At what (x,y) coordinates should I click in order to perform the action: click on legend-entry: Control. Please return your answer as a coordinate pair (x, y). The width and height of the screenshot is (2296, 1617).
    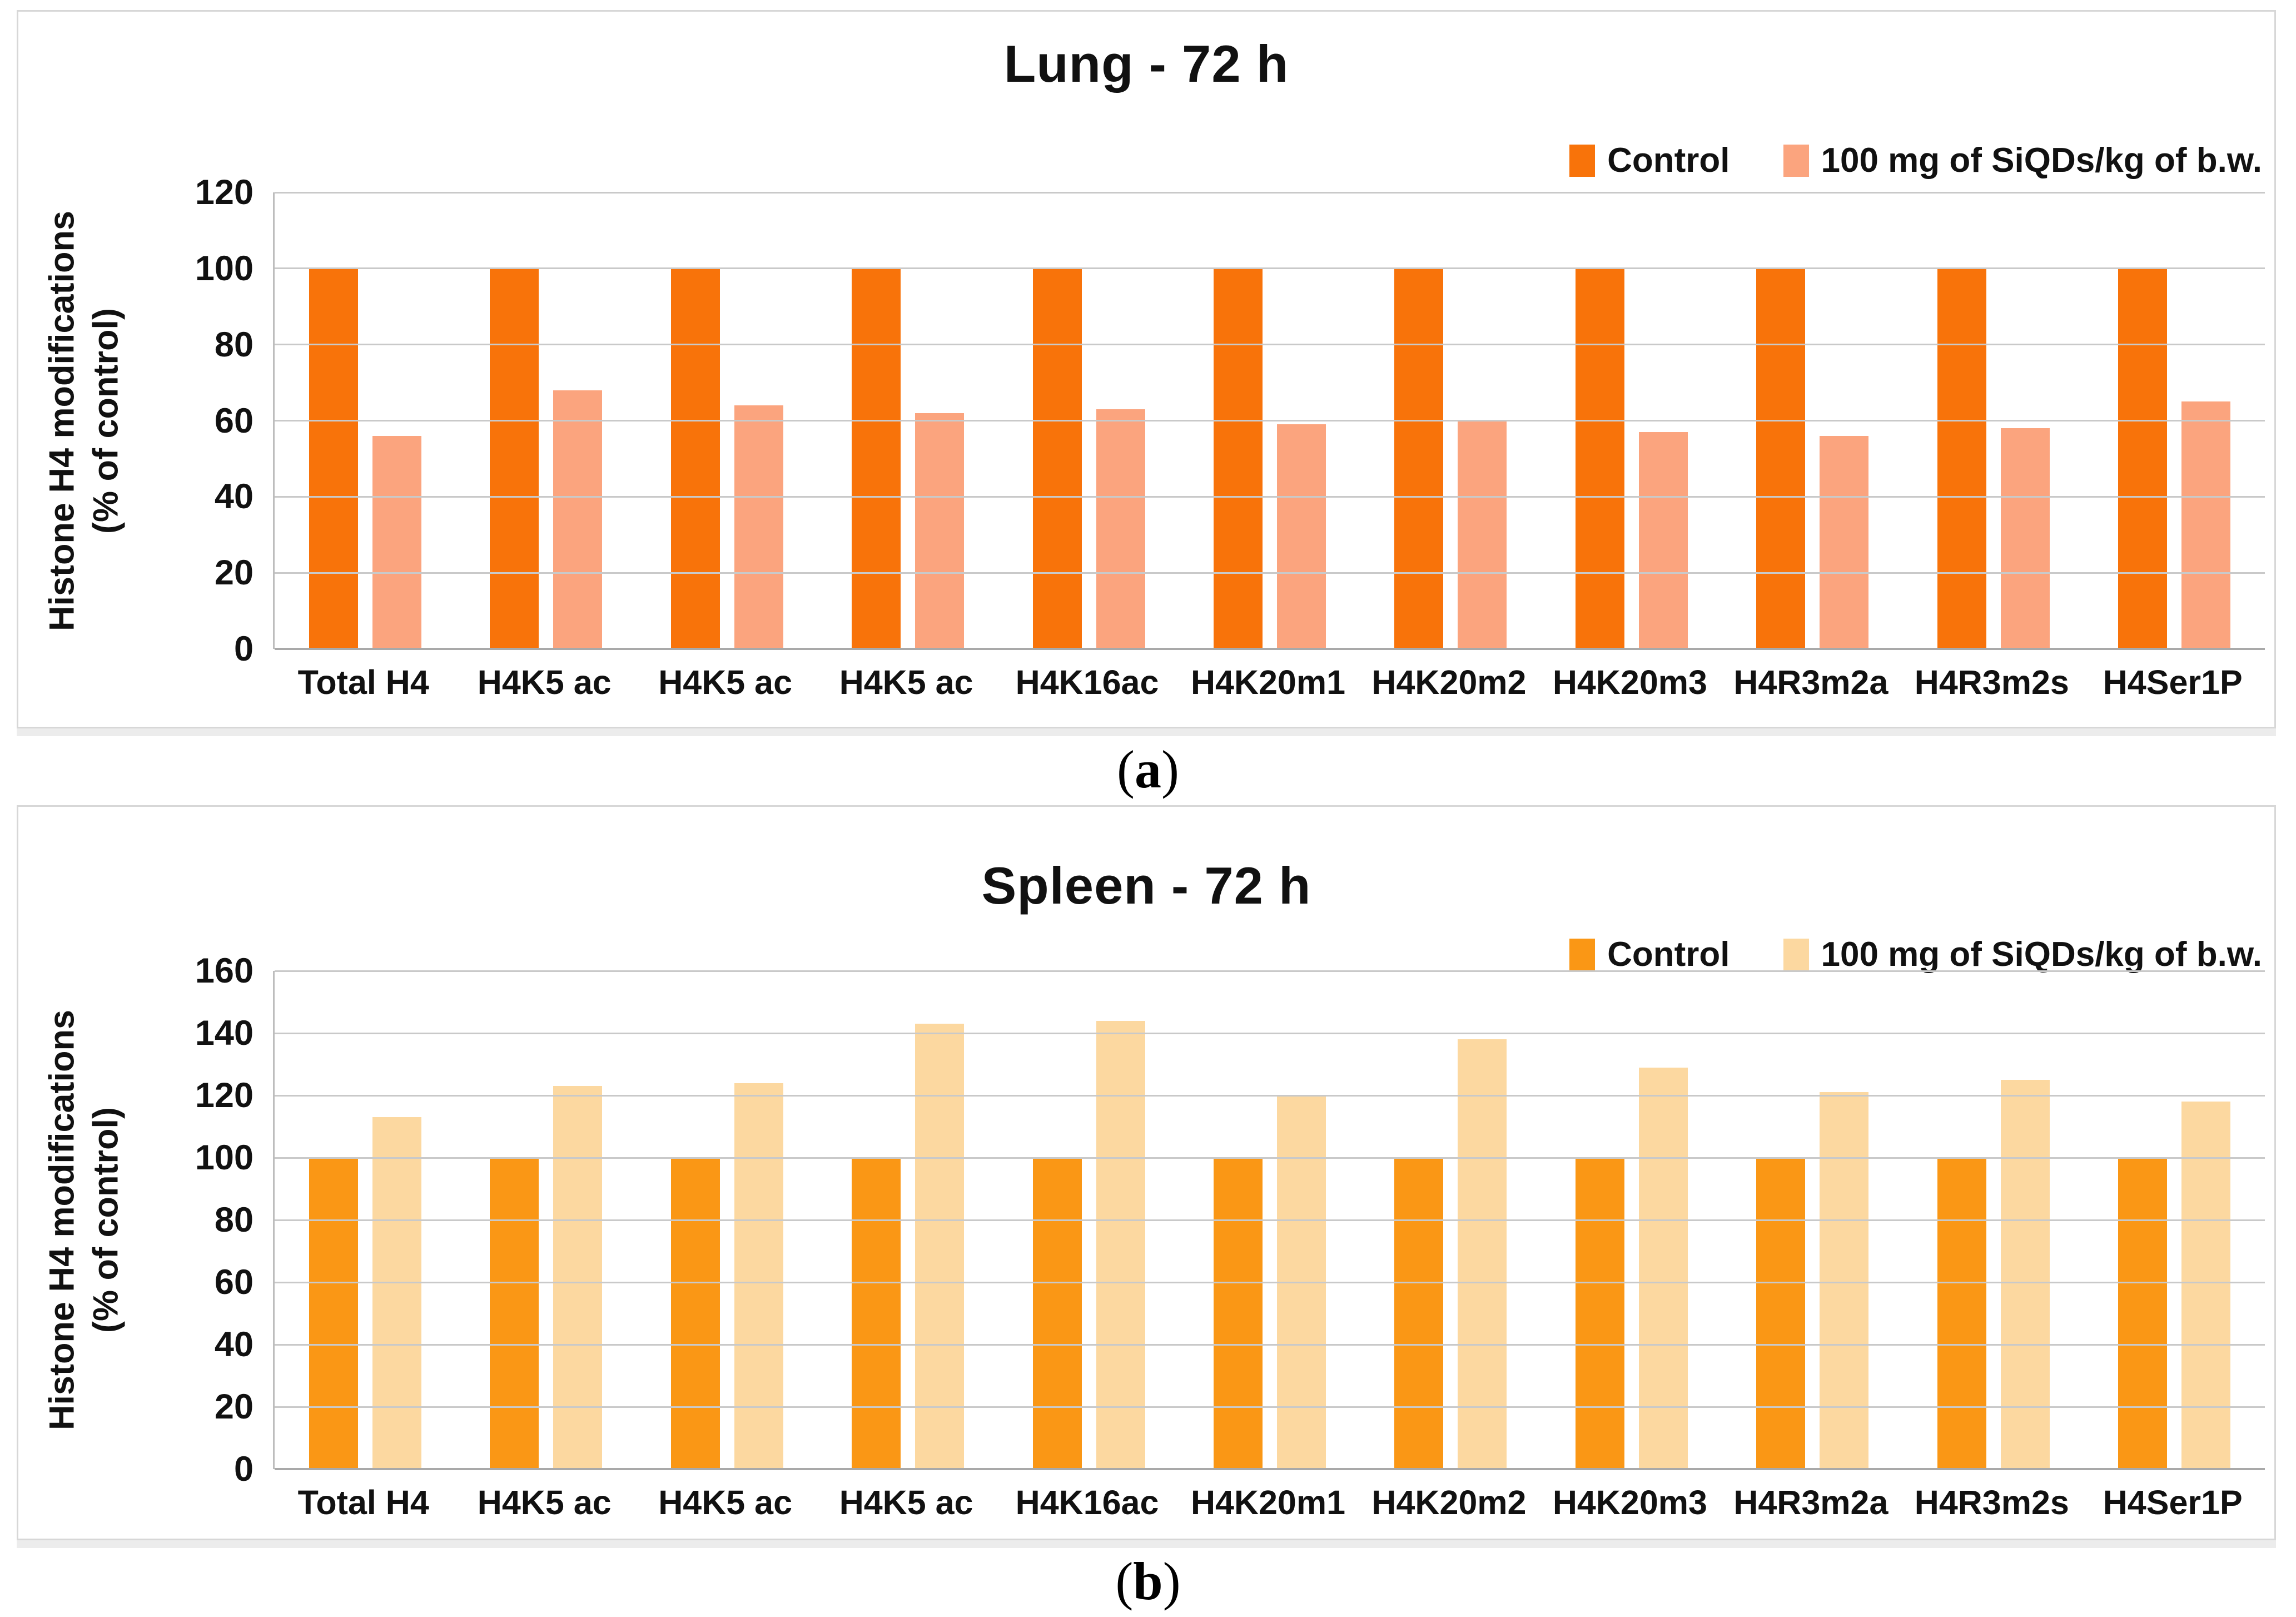
    Looking at the image, I should click on (1649, 161).